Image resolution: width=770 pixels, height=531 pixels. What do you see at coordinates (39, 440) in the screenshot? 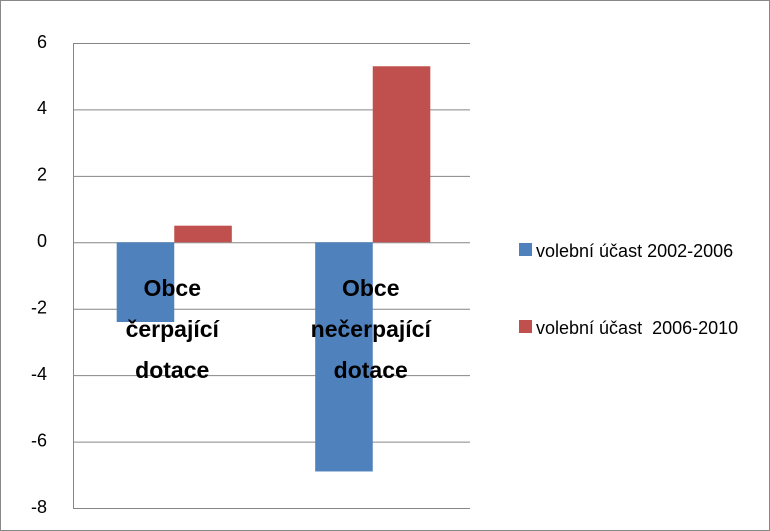
I see `y-tick-label: -6` at bounding box center [39, 440].